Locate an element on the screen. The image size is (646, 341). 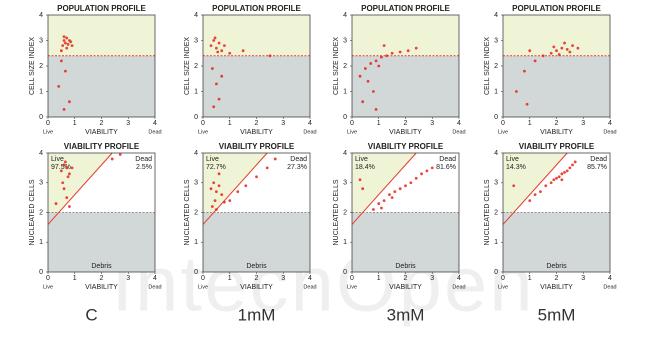
gate-value: 27.3% is located at coordinates (297, 167).